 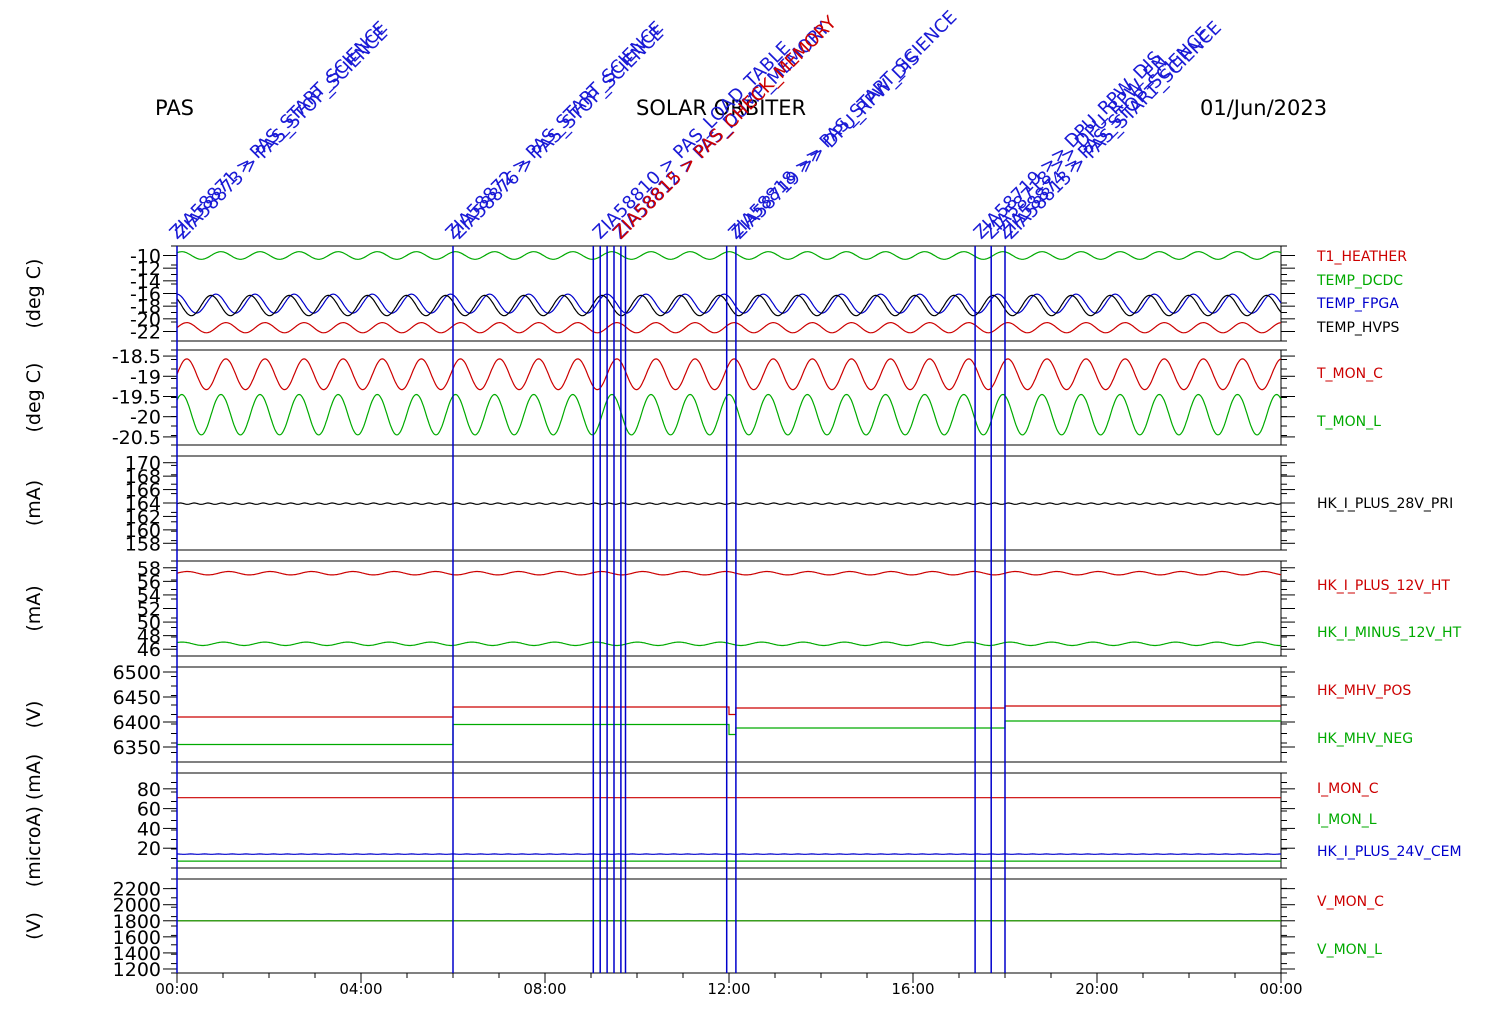 I want to click on y-tick-label: 54, so click(x=149, y=596).